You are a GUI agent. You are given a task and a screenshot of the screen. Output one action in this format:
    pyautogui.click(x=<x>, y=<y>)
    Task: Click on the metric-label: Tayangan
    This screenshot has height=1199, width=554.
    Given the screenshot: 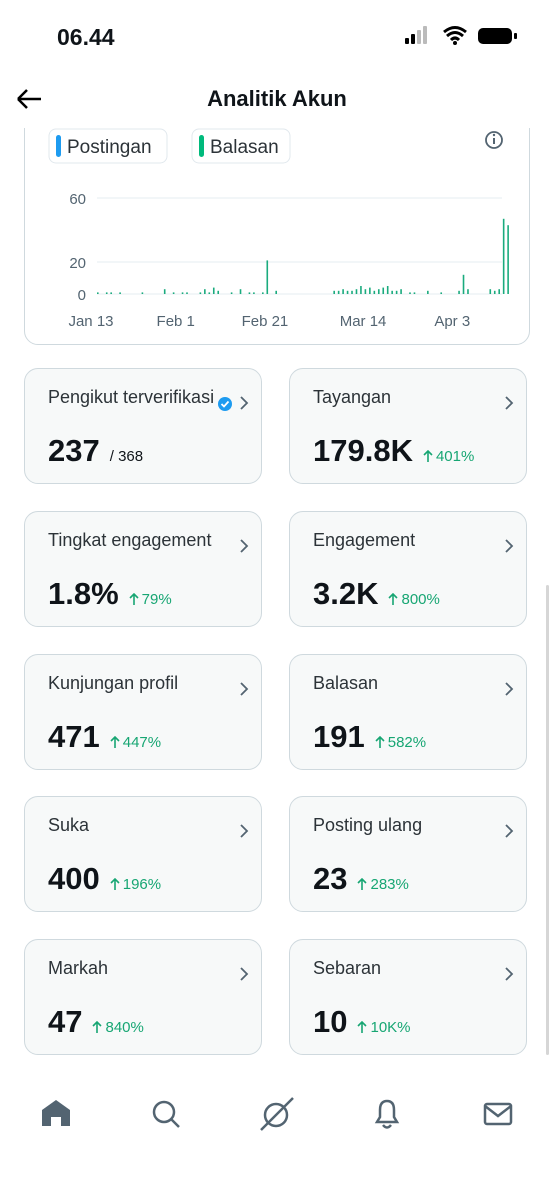 What is the action you would take?
    pyautogui.click(x=352, y=397)
    